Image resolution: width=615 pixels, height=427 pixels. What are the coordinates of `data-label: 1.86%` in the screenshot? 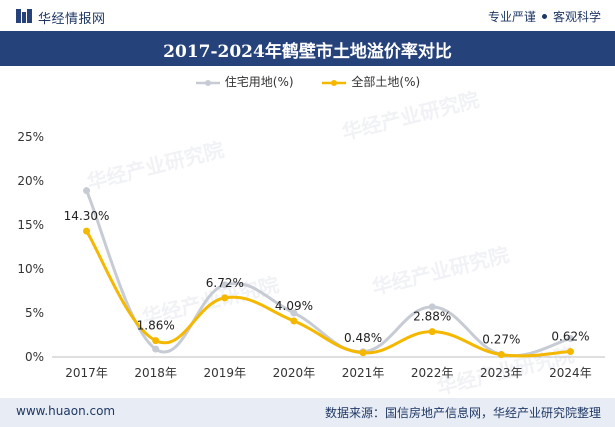 It's located at (156, 326).